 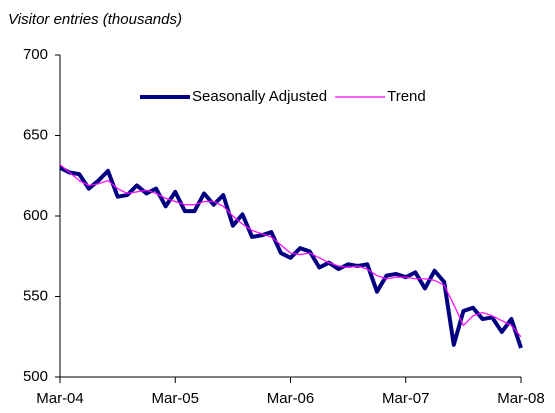 I want to click on y-tick-label: 500, so click(x=35, y=376).